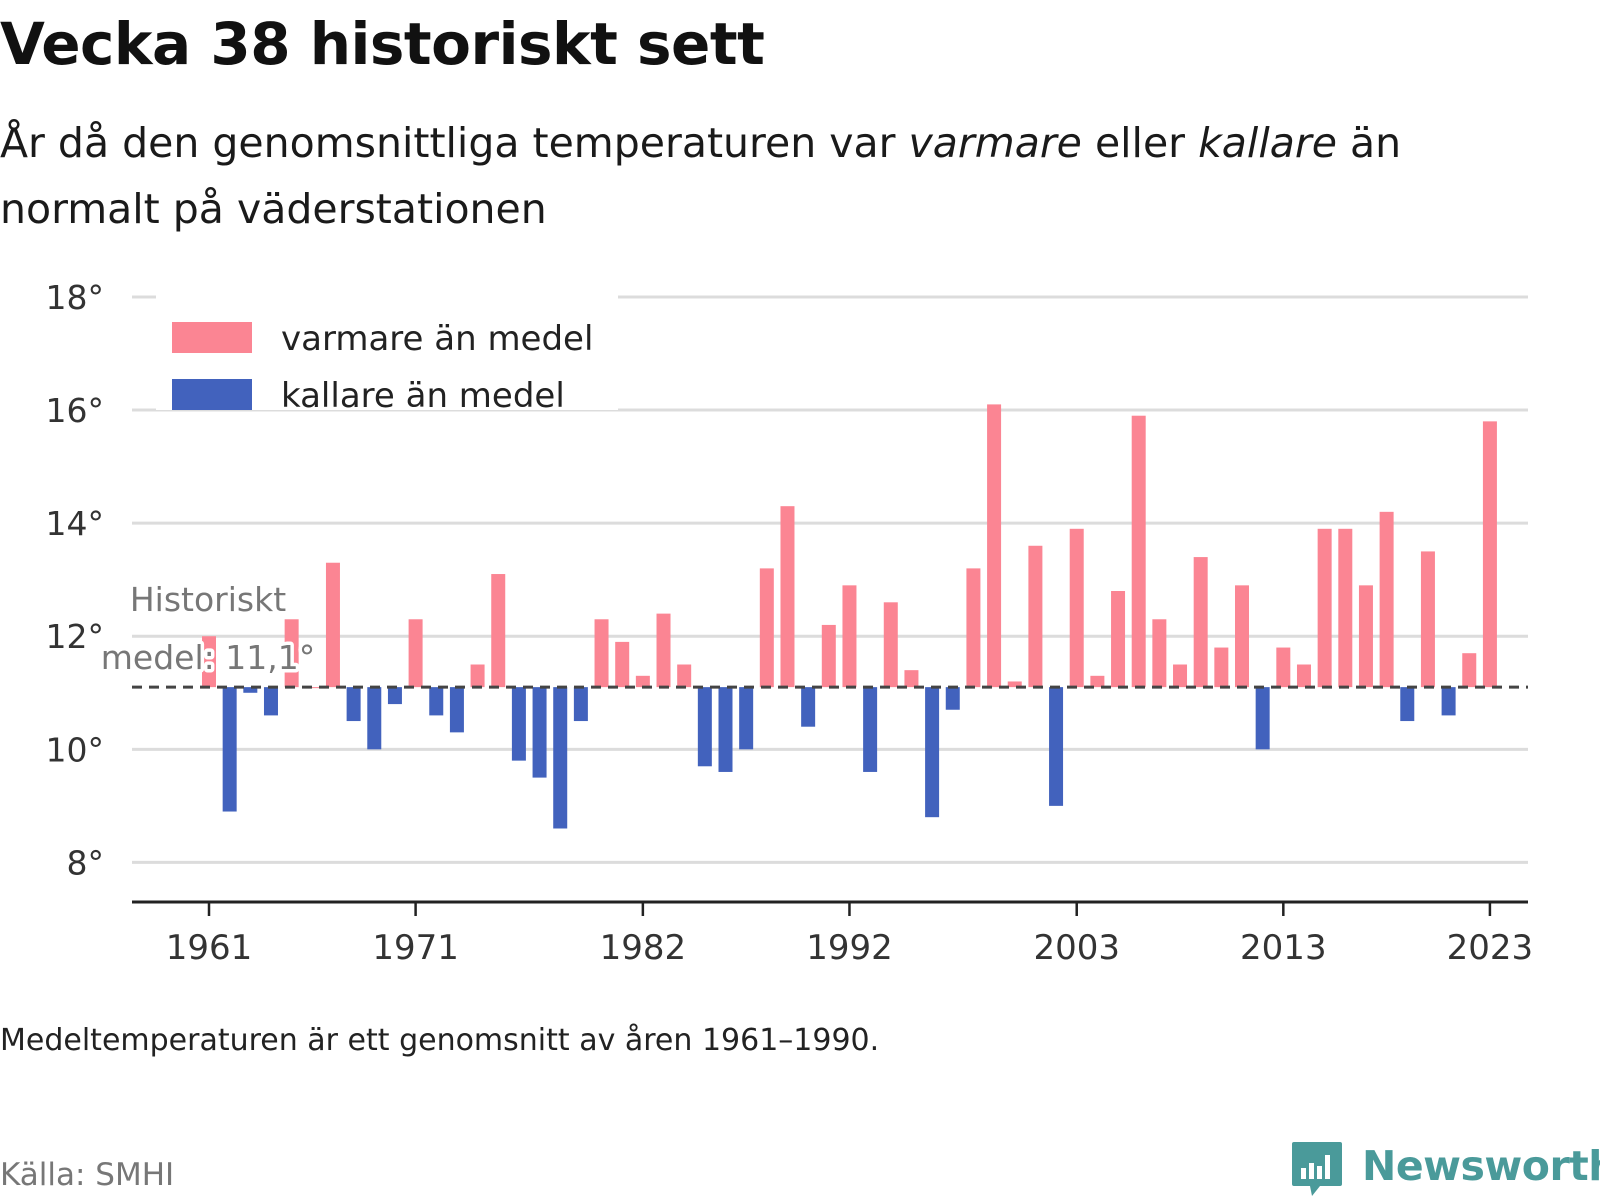  What do you see at coordinates (415, 948) in the screenshot?
I see `x-tick-label: 1971` at bounding box center [415, 948].